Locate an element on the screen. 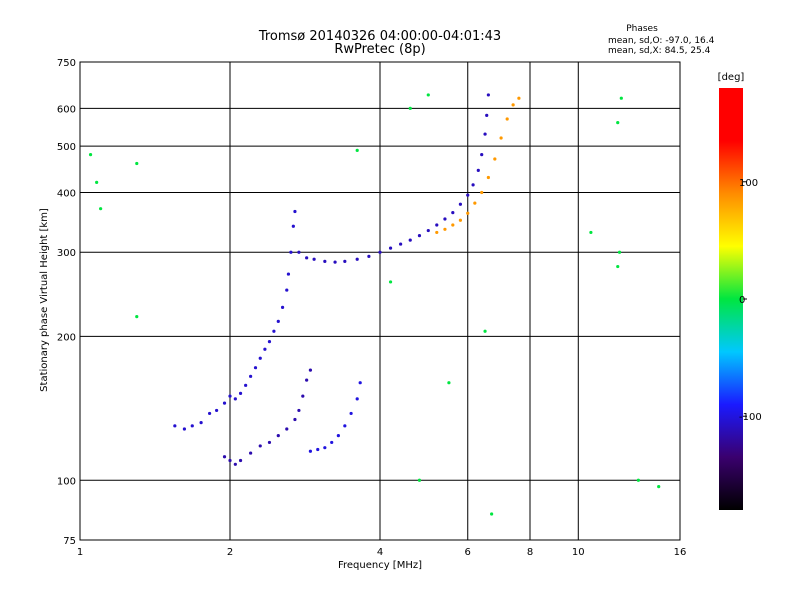 This screenshot has width=800, height=604. colorbar: 100 0 -100 is located at coordinates (740, 299).